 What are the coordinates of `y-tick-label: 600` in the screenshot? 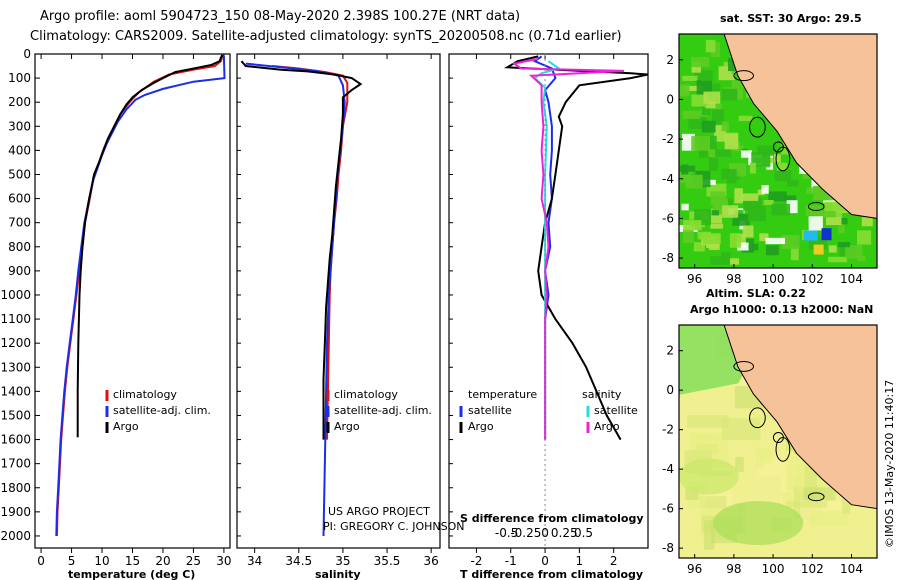 It's located at (19, 199).